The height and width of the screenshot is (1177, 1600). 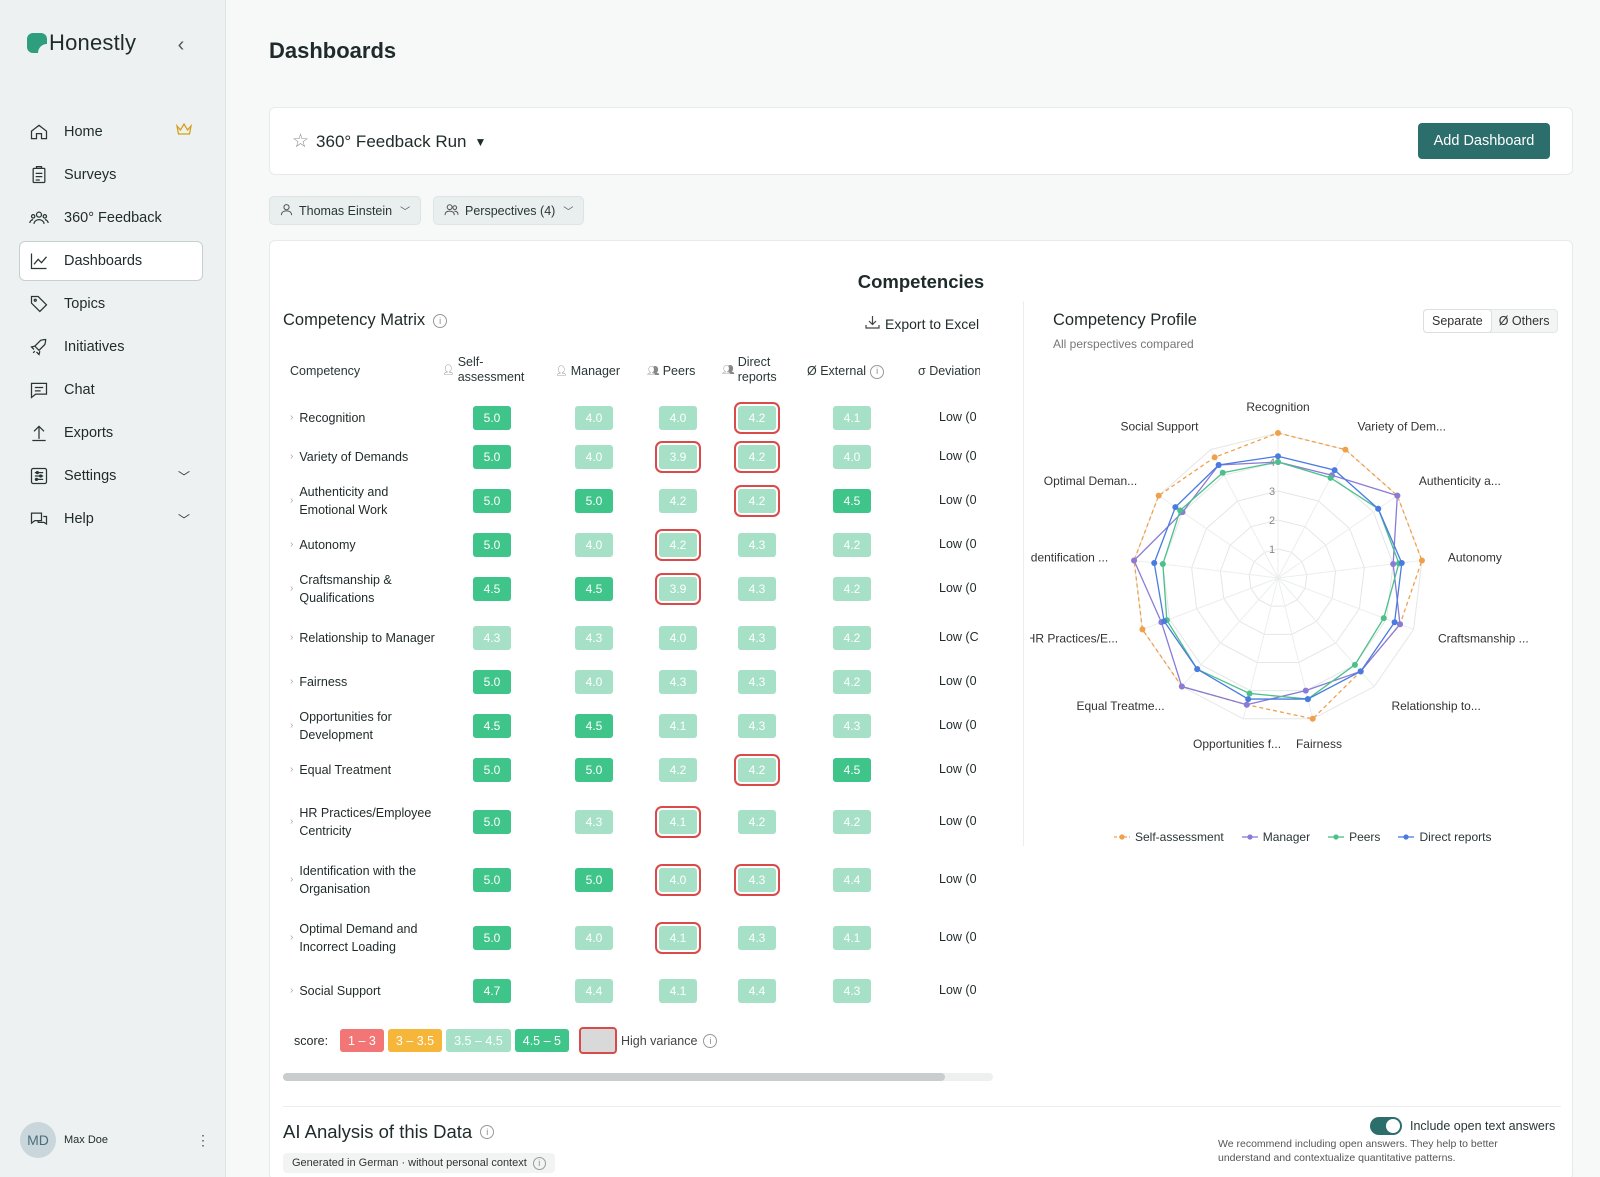 What do you see at coordinates (1275, 837) in the screenshot?
I see `legend-item: Manager` at bounding box center [1275, 837].